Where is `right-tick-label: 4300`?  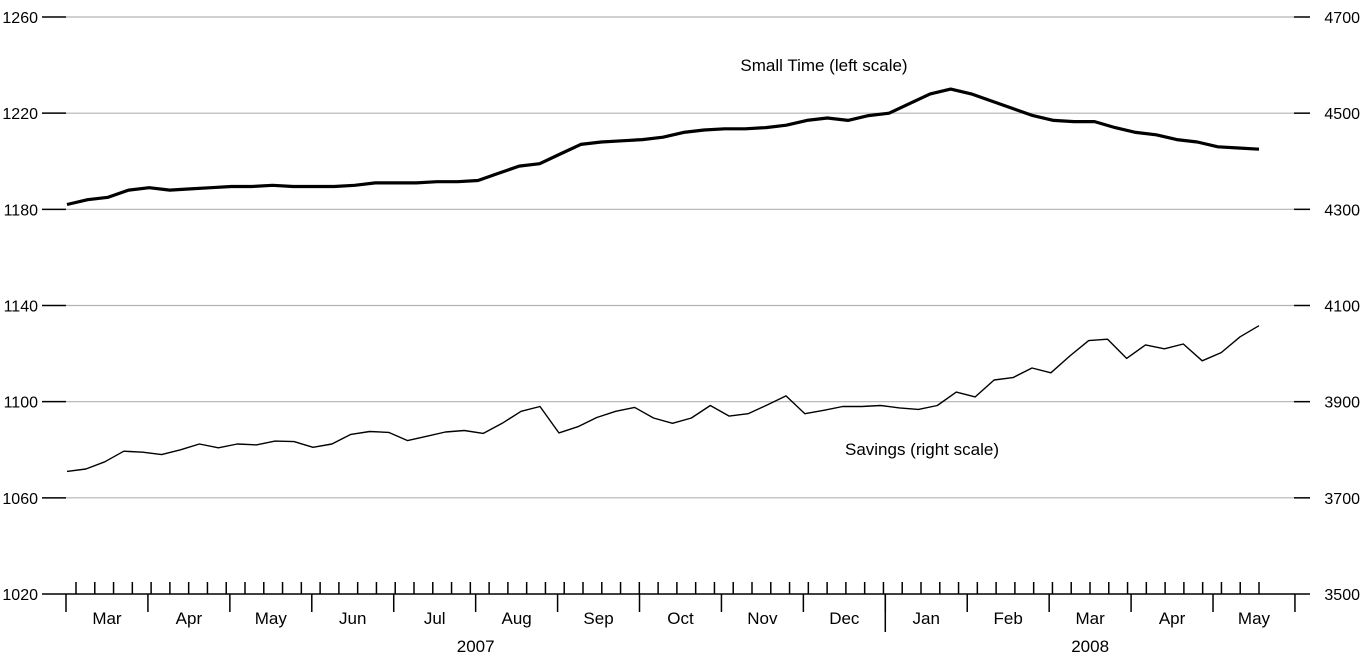 right-tick-label: 4300 is located at coordinates (1342, 210).